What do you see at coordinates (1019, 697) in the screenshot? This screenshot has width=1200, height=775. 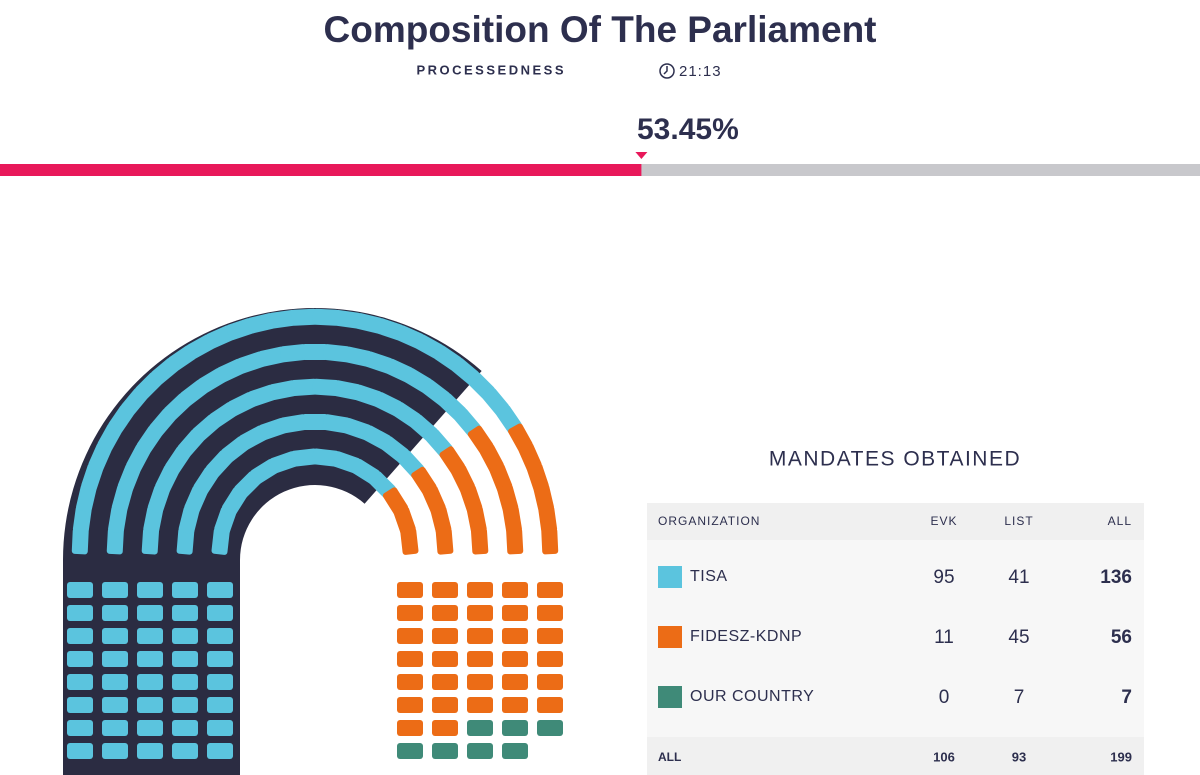 I see `table-cell: 7` at bounding box center [1019, 697].